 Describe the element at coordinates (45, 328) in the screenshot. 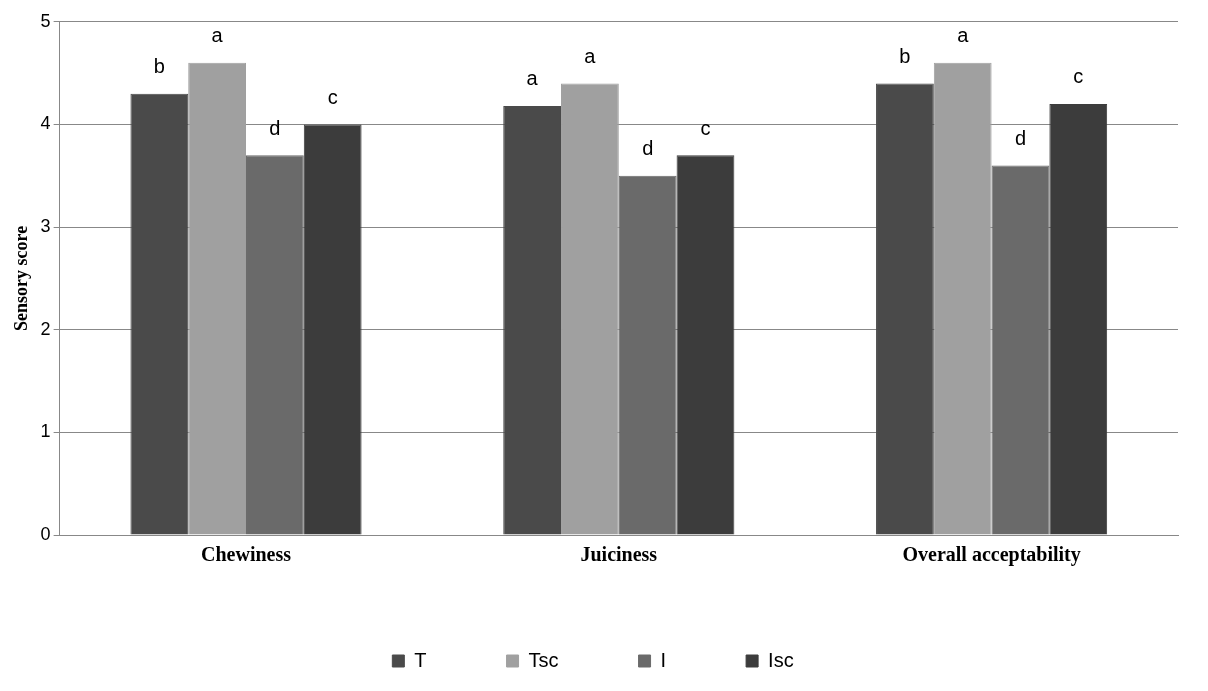

I see `y-tick-label: 2` at that location.